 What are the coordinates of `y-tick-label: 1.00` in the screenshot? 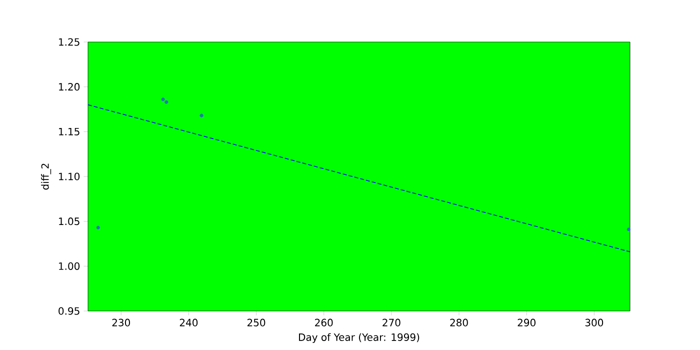 It's located at (69, 266).